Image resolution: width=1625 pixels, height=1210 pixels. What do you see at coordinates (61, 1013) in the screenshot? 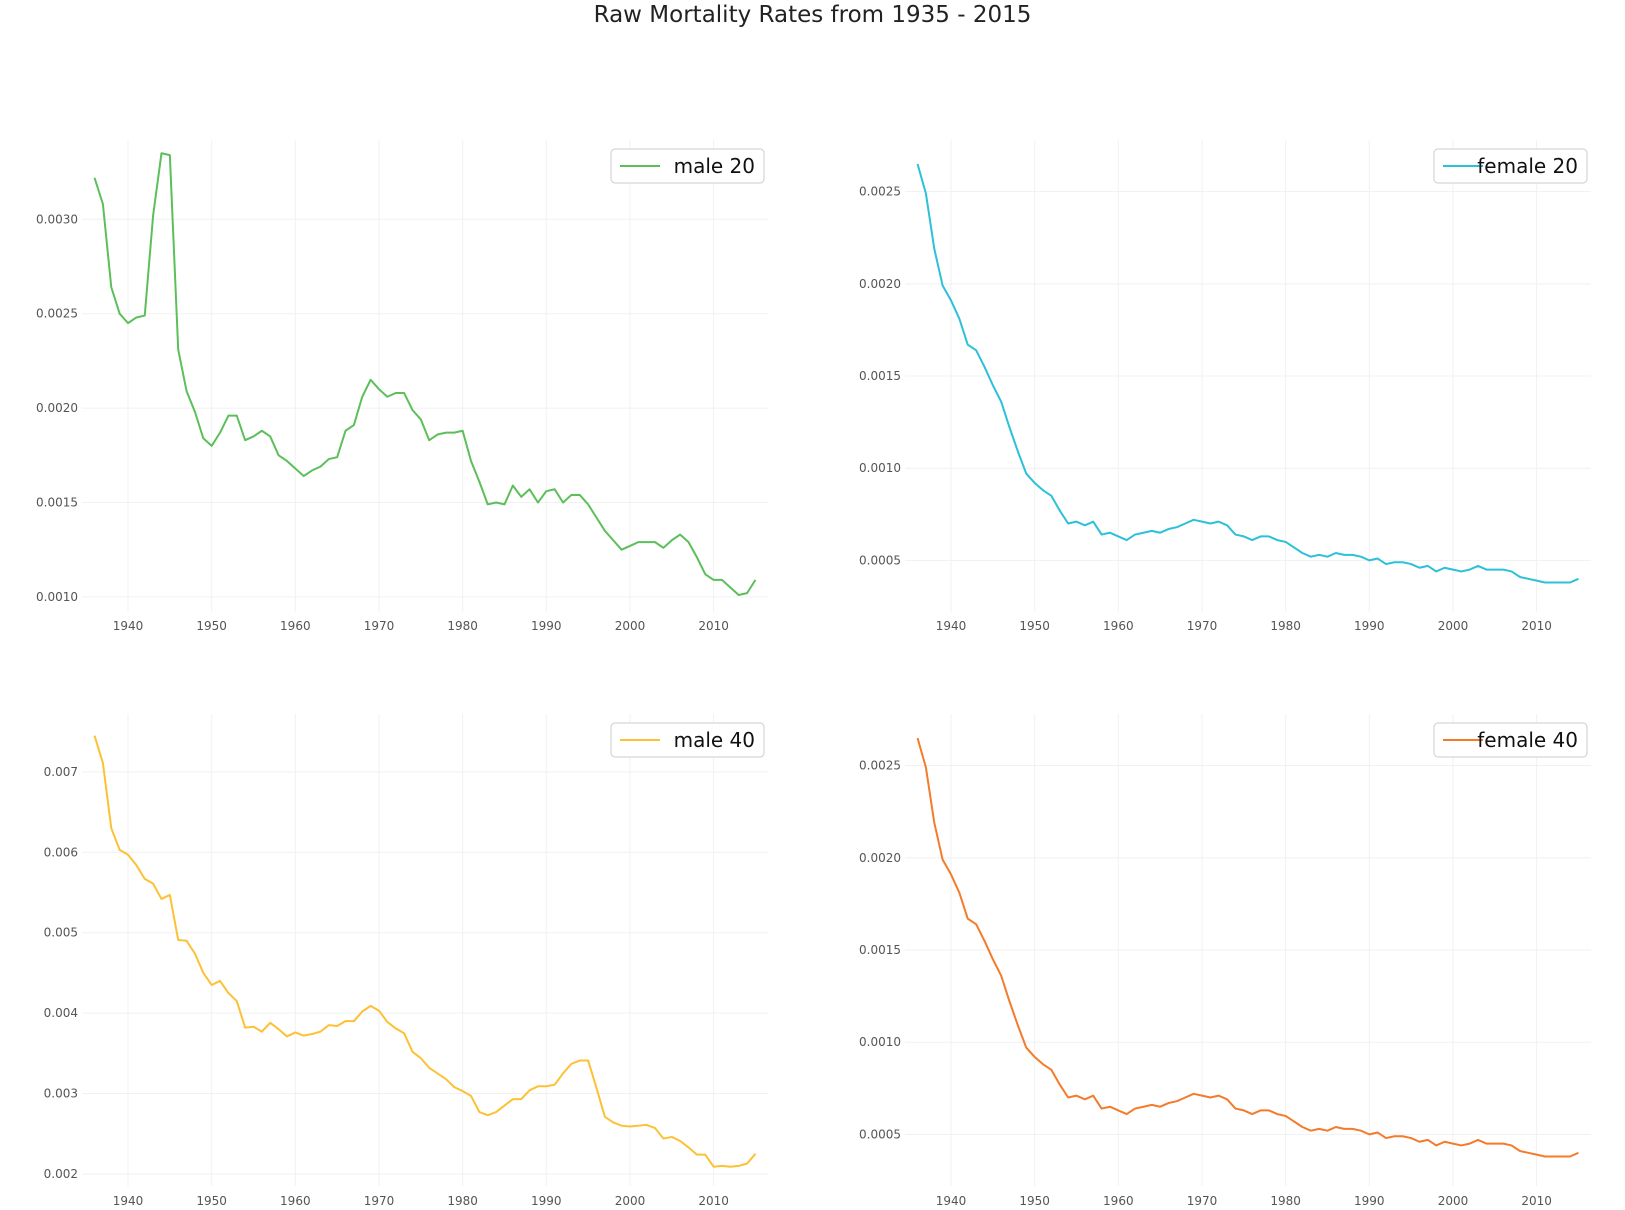
I see `y-tick-label: 0.004` at bounding box center [61, 1013].